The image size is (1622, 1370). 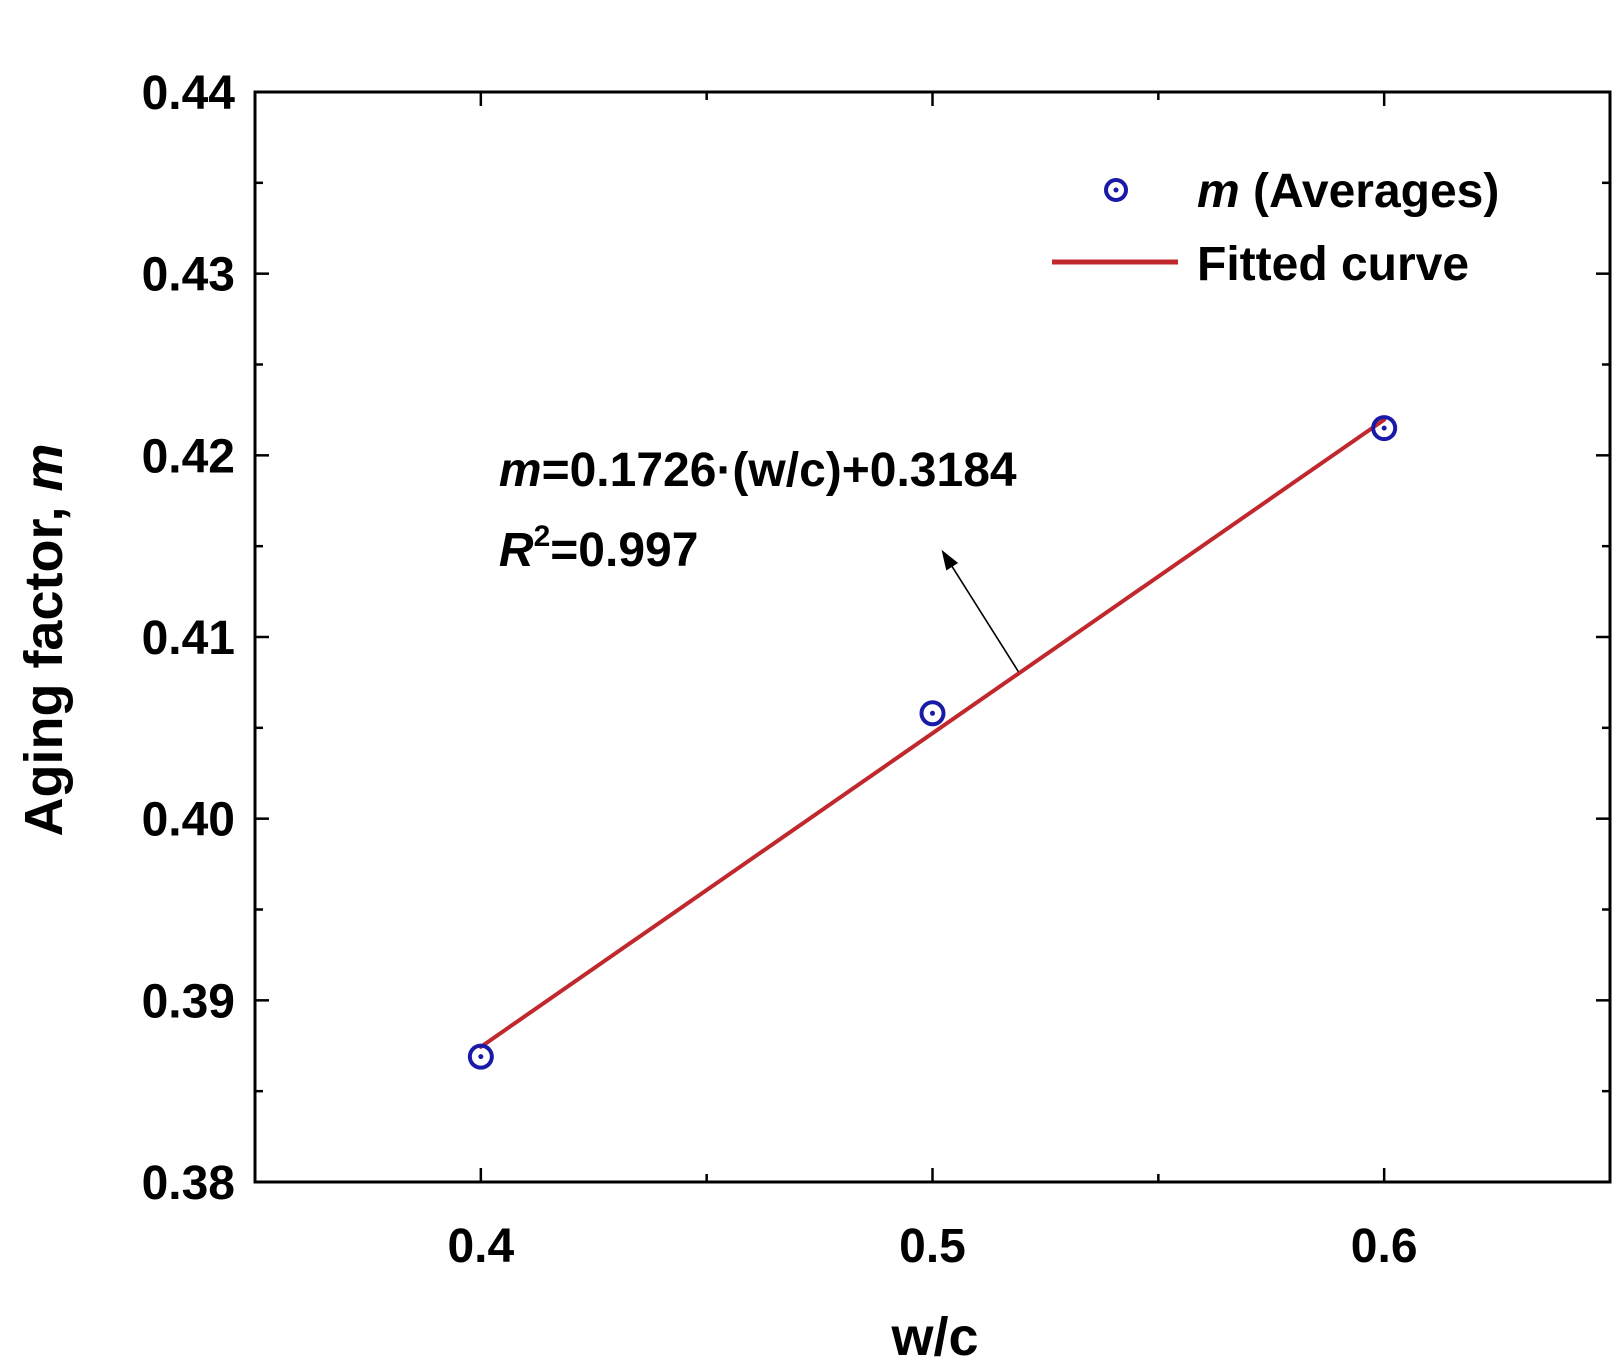 I want to click on x-tick-label: 0.6, so click(x=1384, y=1246).